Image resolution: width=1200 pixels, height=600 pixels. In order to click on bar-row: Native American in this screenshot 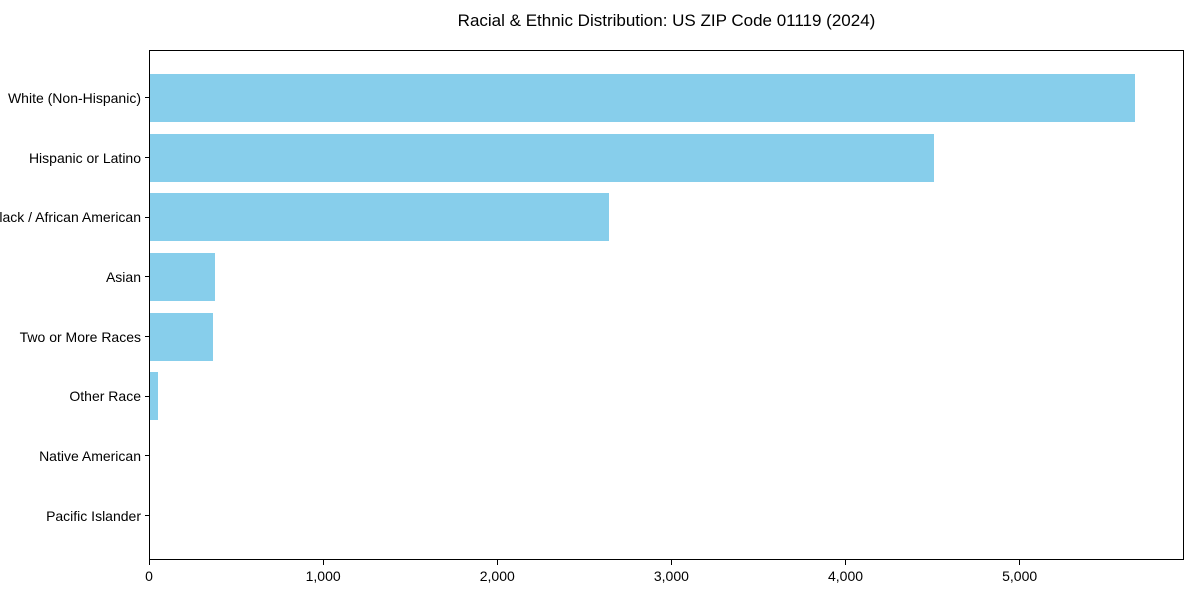, I will do `click(611, 456)`.